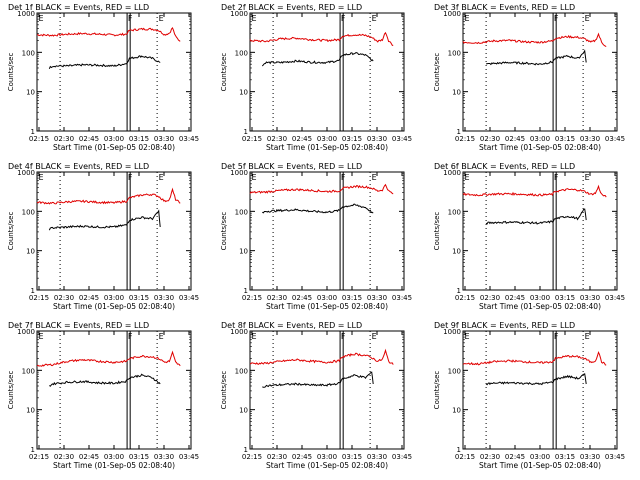 This screenshot has height=480, width=640. What do you see at coordinates (78, 166) in the screenshot?
I see `panel-title: Det 4f BLACK = Events, RED = LLD` at bounding box center [78, 166].